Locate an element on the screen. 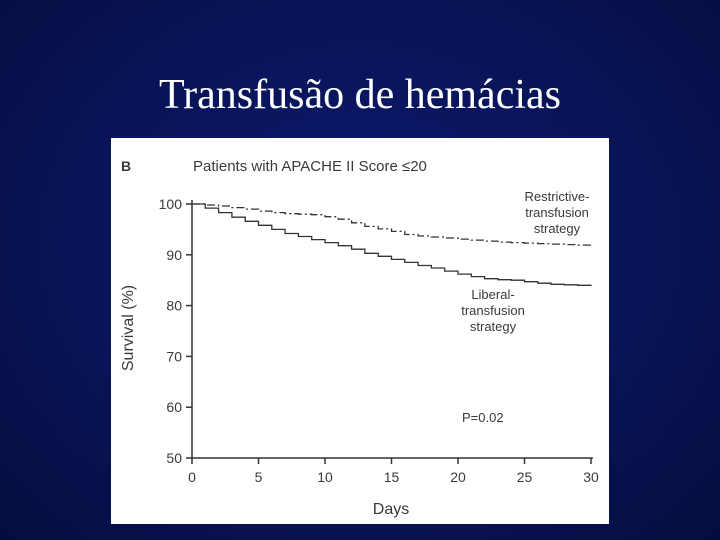 This screenshot has height=540, width=720. y-tick-label: 100 is located at coordinates (171, 204).